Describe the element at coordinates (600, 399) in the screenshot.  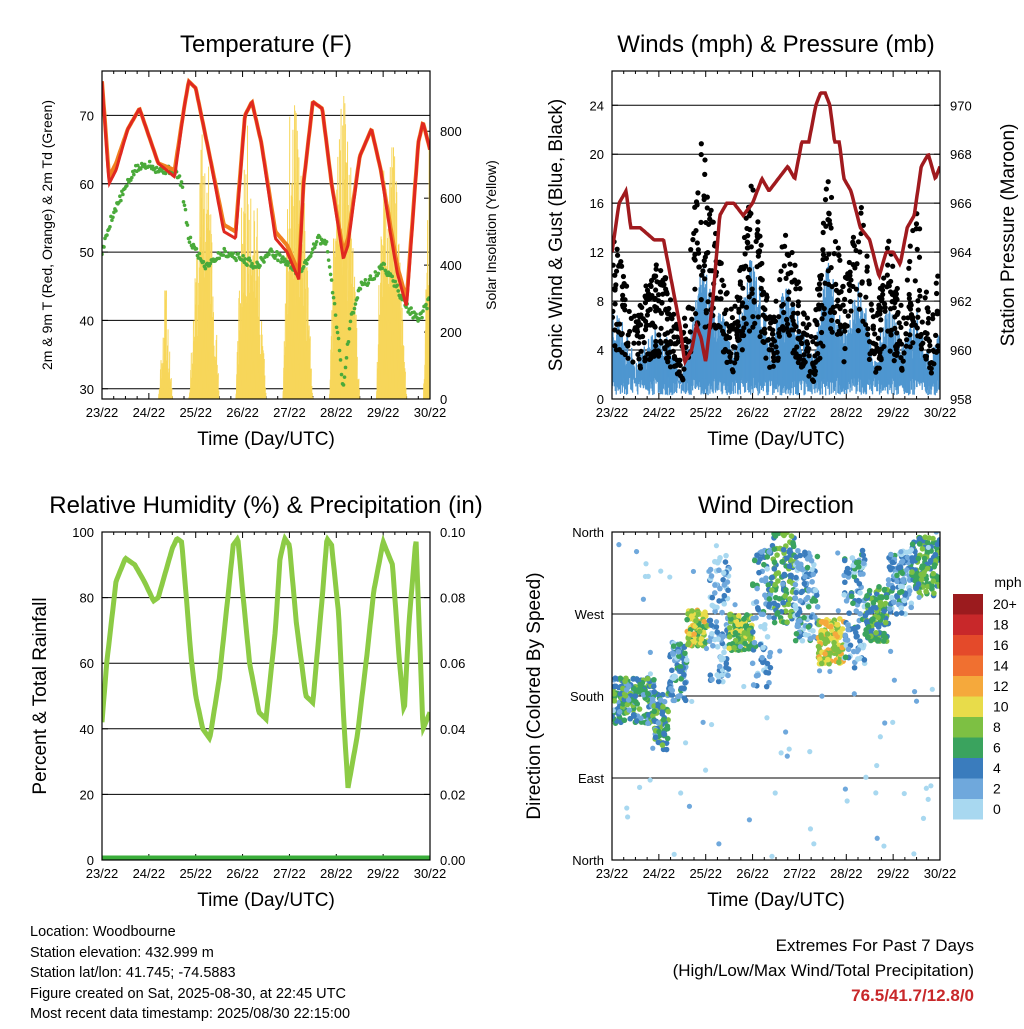
I see `y-tick-label: 0` at that location.